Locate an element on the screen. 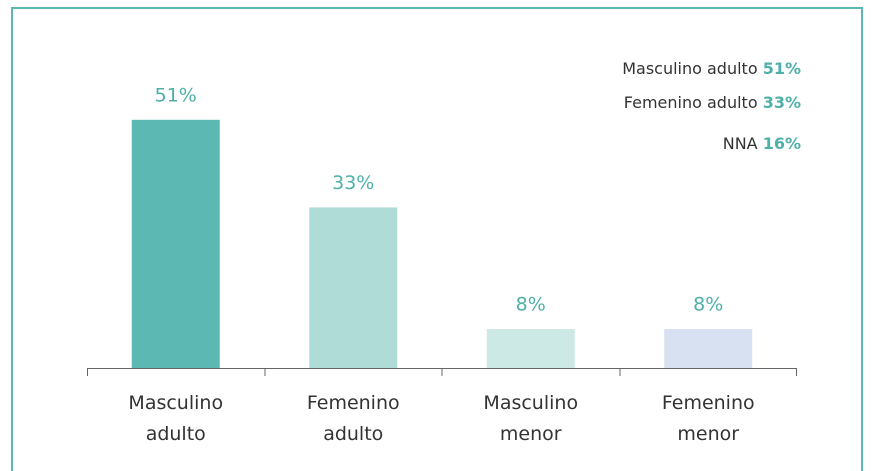 The height and width of the screenshot is (471, 875). legend-value: 51% is located at coordinates (781, 68).